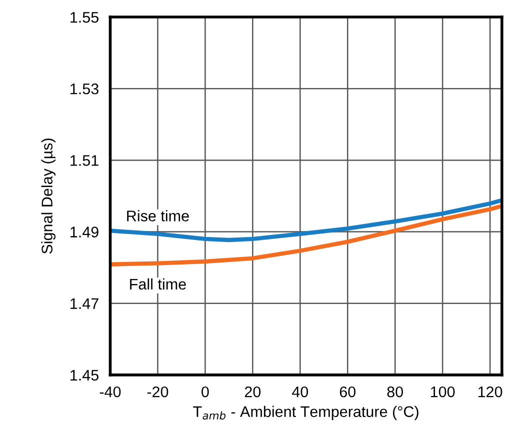 The height and width of the screenshot is (437, 508). What do you see at coordinates (157, 392) in the screenshot?
I see `x-tick-label: -20` at bounding box center [157, 392].